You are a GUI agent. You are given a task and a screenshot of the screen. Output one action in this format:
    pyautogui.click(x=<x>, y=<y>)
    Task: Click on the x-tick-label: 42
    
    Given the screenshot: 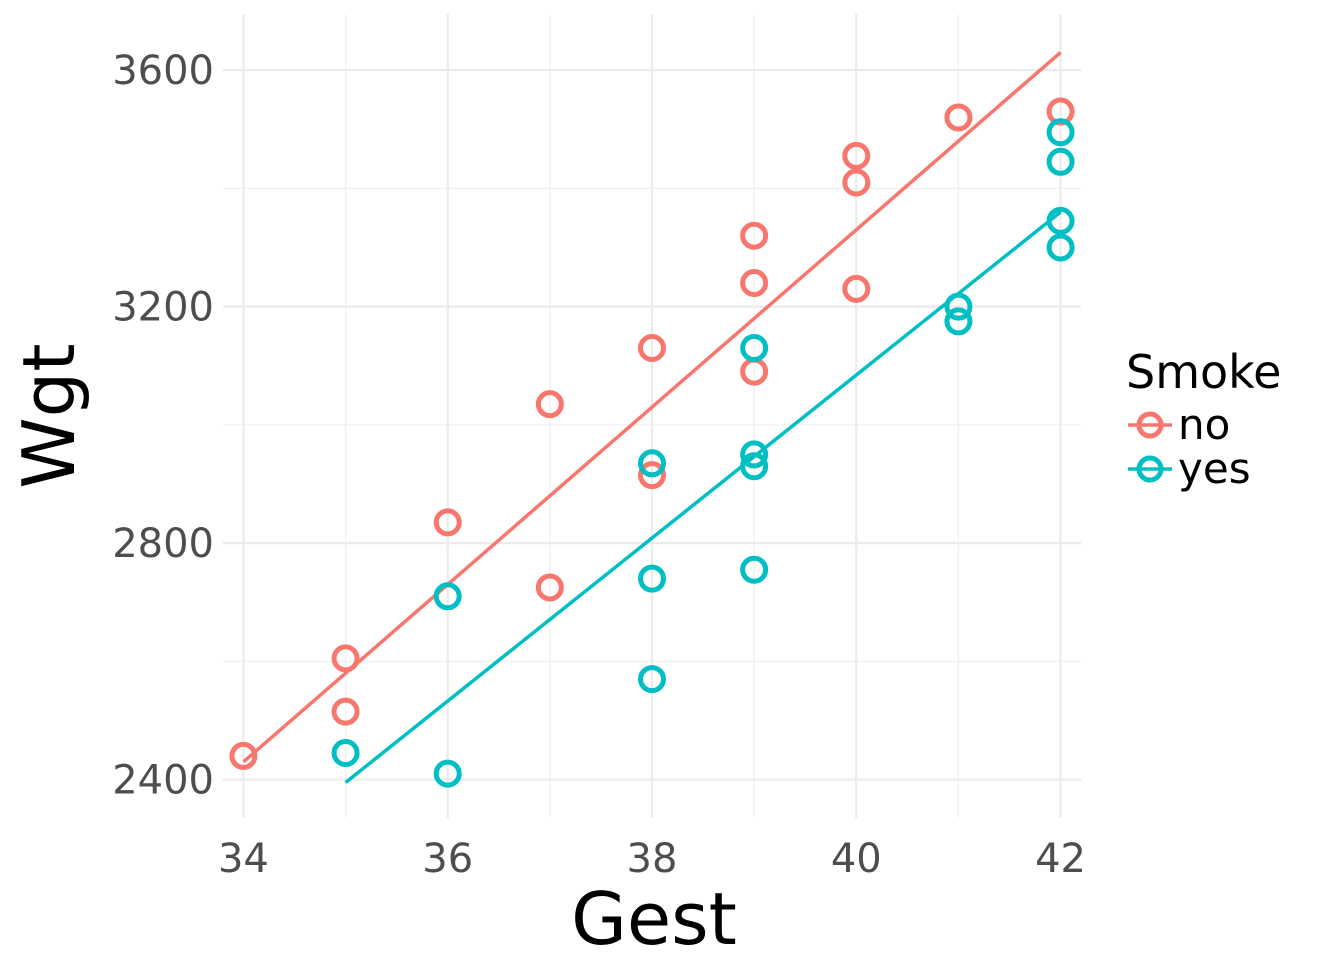 What is the action you would take?
    pyautogui.click(x=1060, y=859)
    